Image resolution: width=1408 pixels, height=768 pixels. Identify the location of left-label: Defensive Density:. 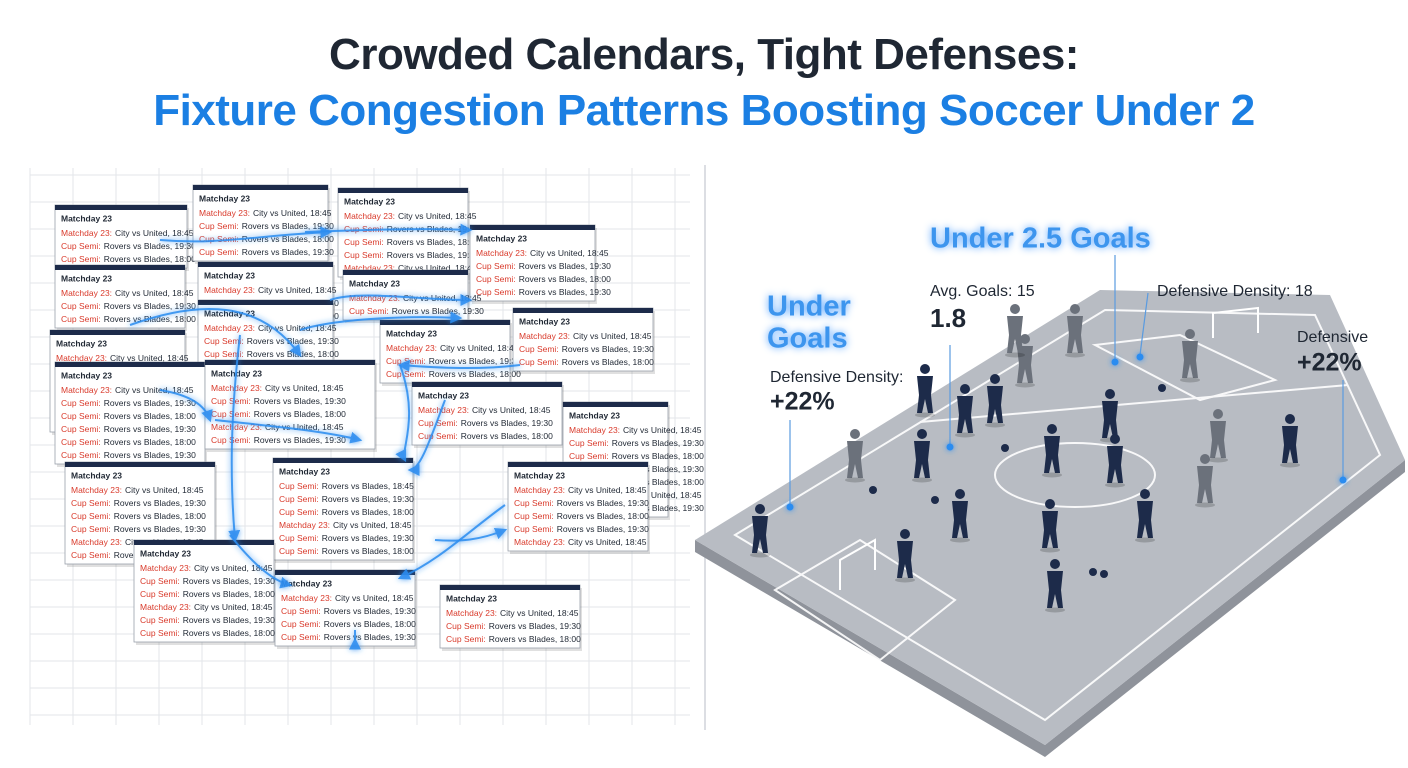
(836, 377).